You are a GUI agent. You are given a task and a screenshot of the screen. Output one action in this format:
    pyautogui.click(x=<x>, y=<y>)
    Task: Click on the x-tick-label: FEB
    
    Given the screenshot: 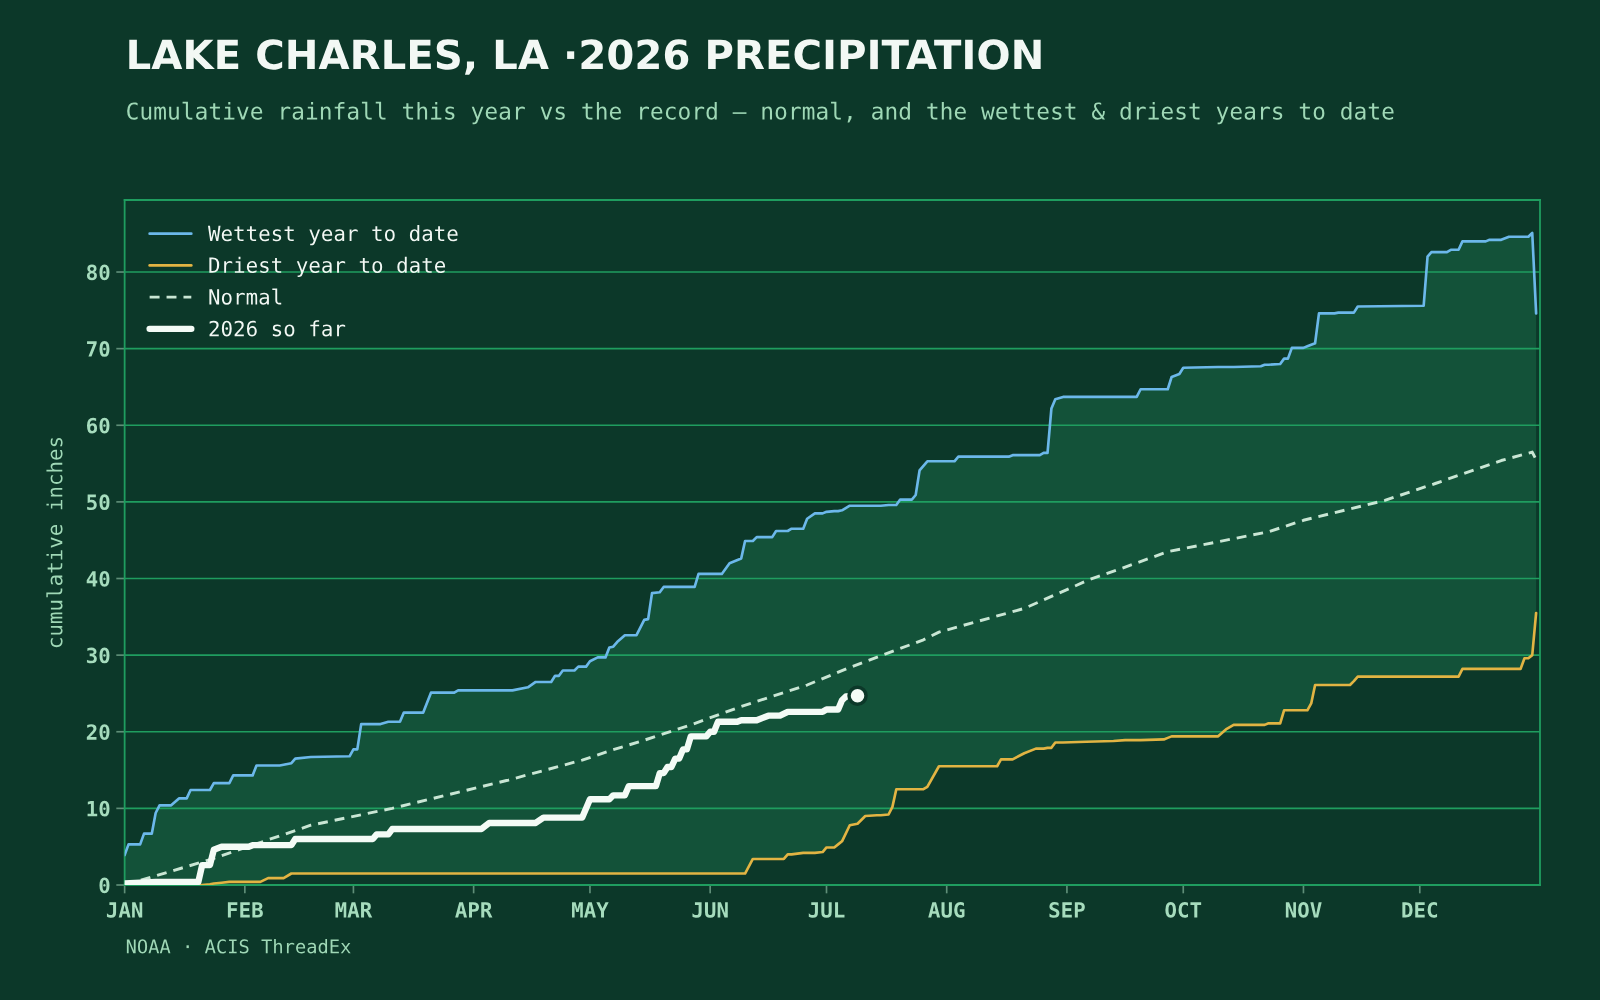 What is the action you would take?
    pyautogui.click(x=245, y=910)
    